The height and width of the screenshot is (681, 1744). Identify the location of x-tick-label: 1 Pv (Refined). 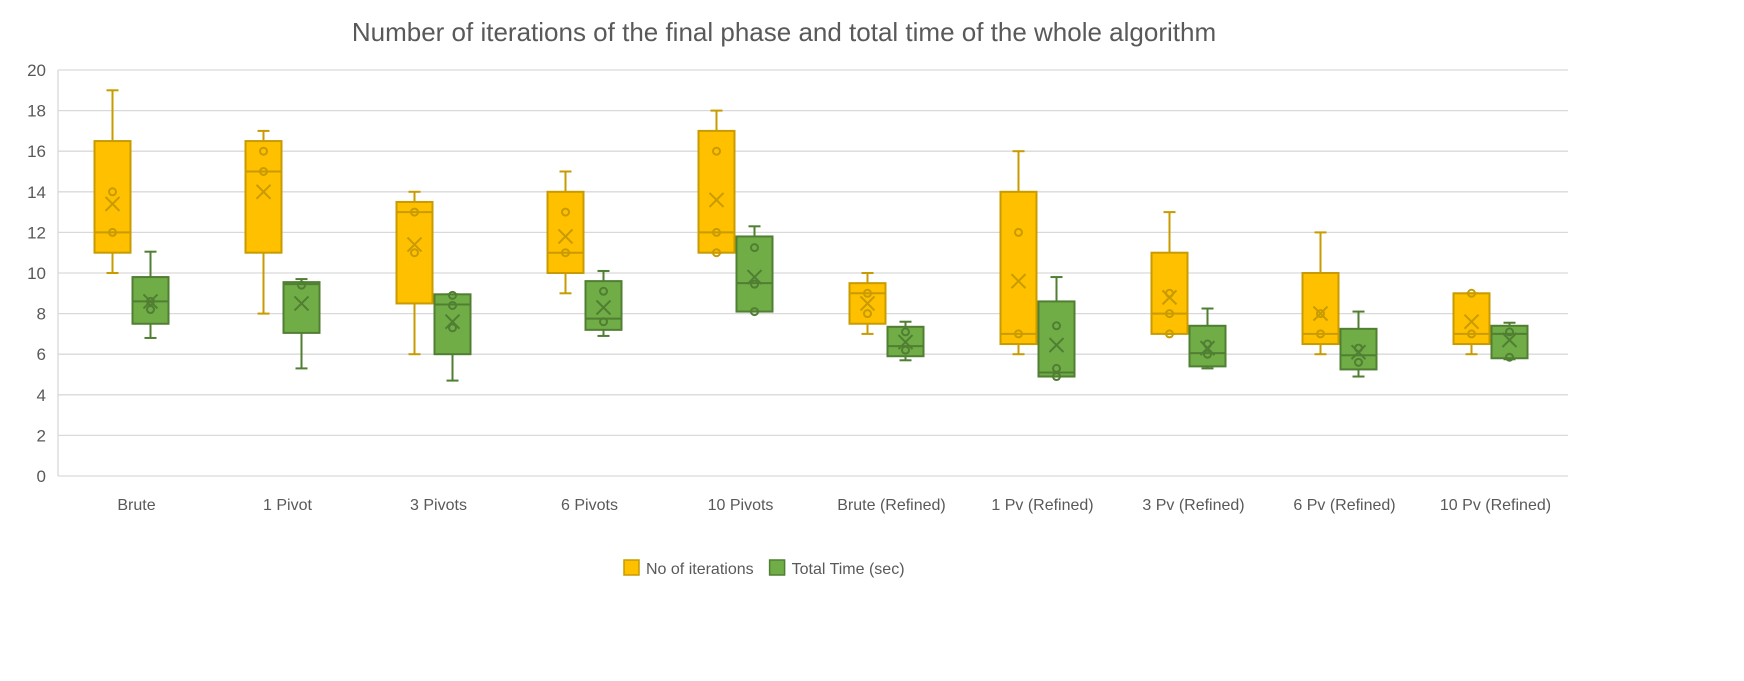
(1042, 505).